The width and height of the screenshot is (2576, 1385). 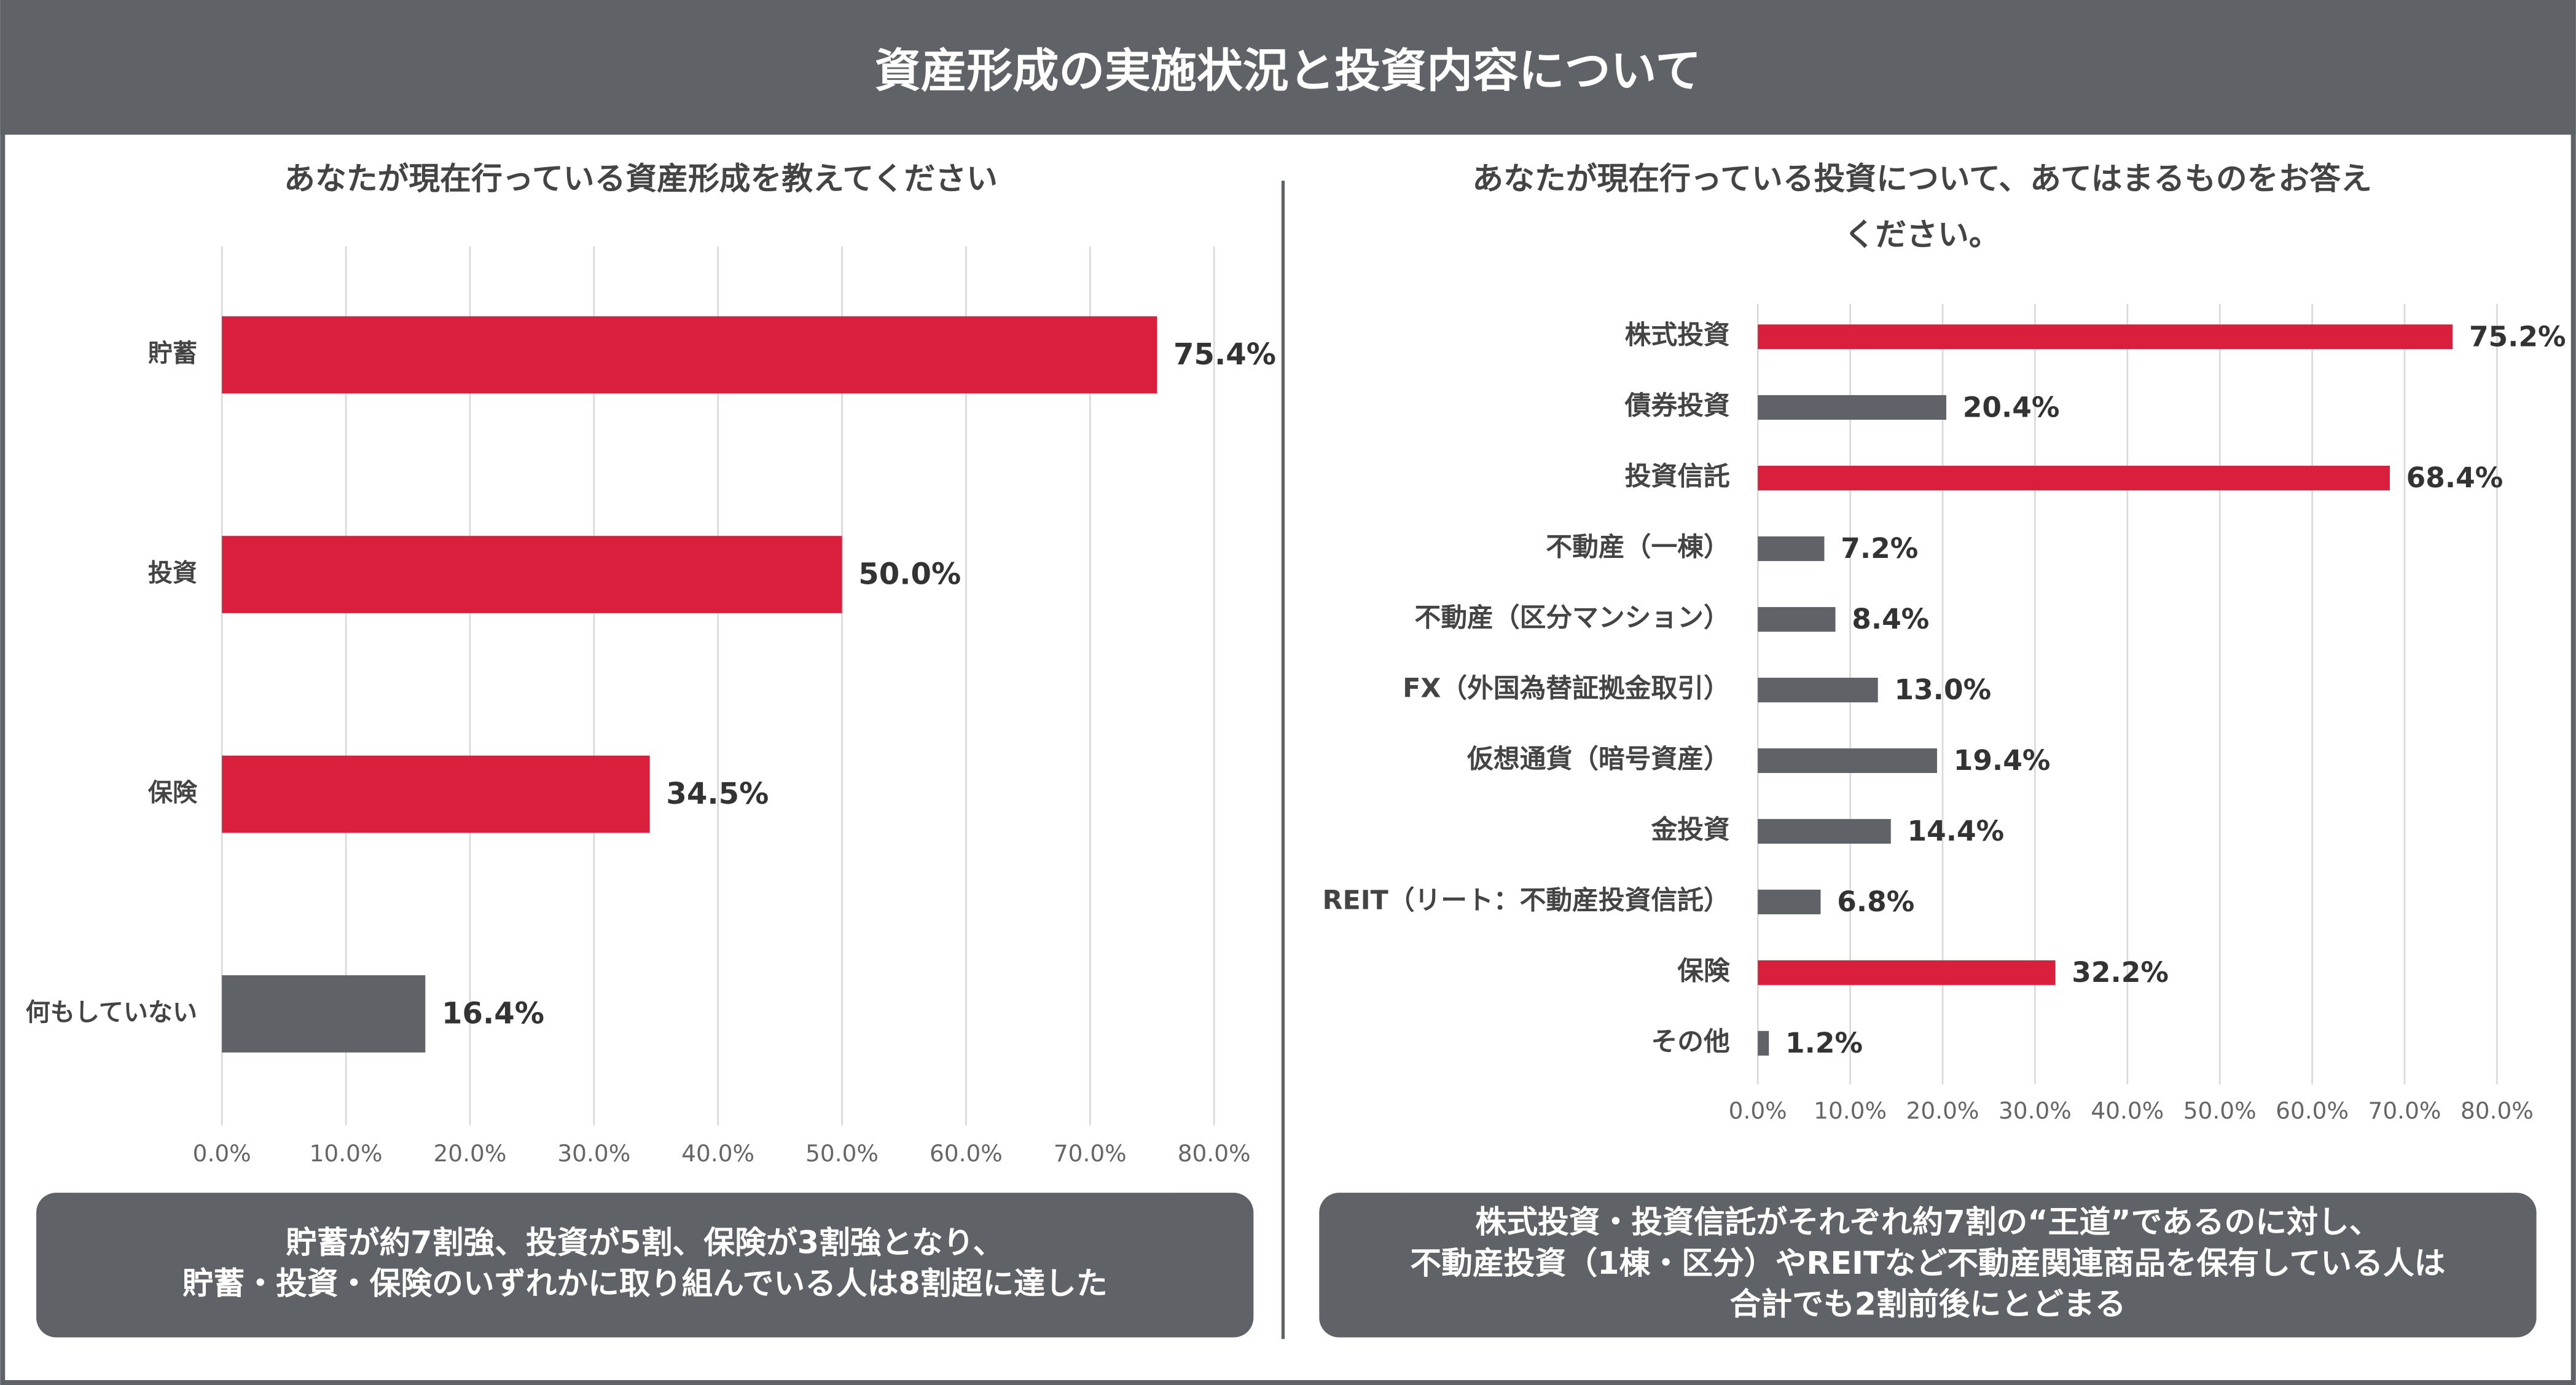 What do you see at coordinates (1927, 1263) in the screenshot?
I see `summary-text: 不動産投資（1棟・区分）やREITなど不動産関連商品を保有している人は` at bounding box center [1927, 1263].